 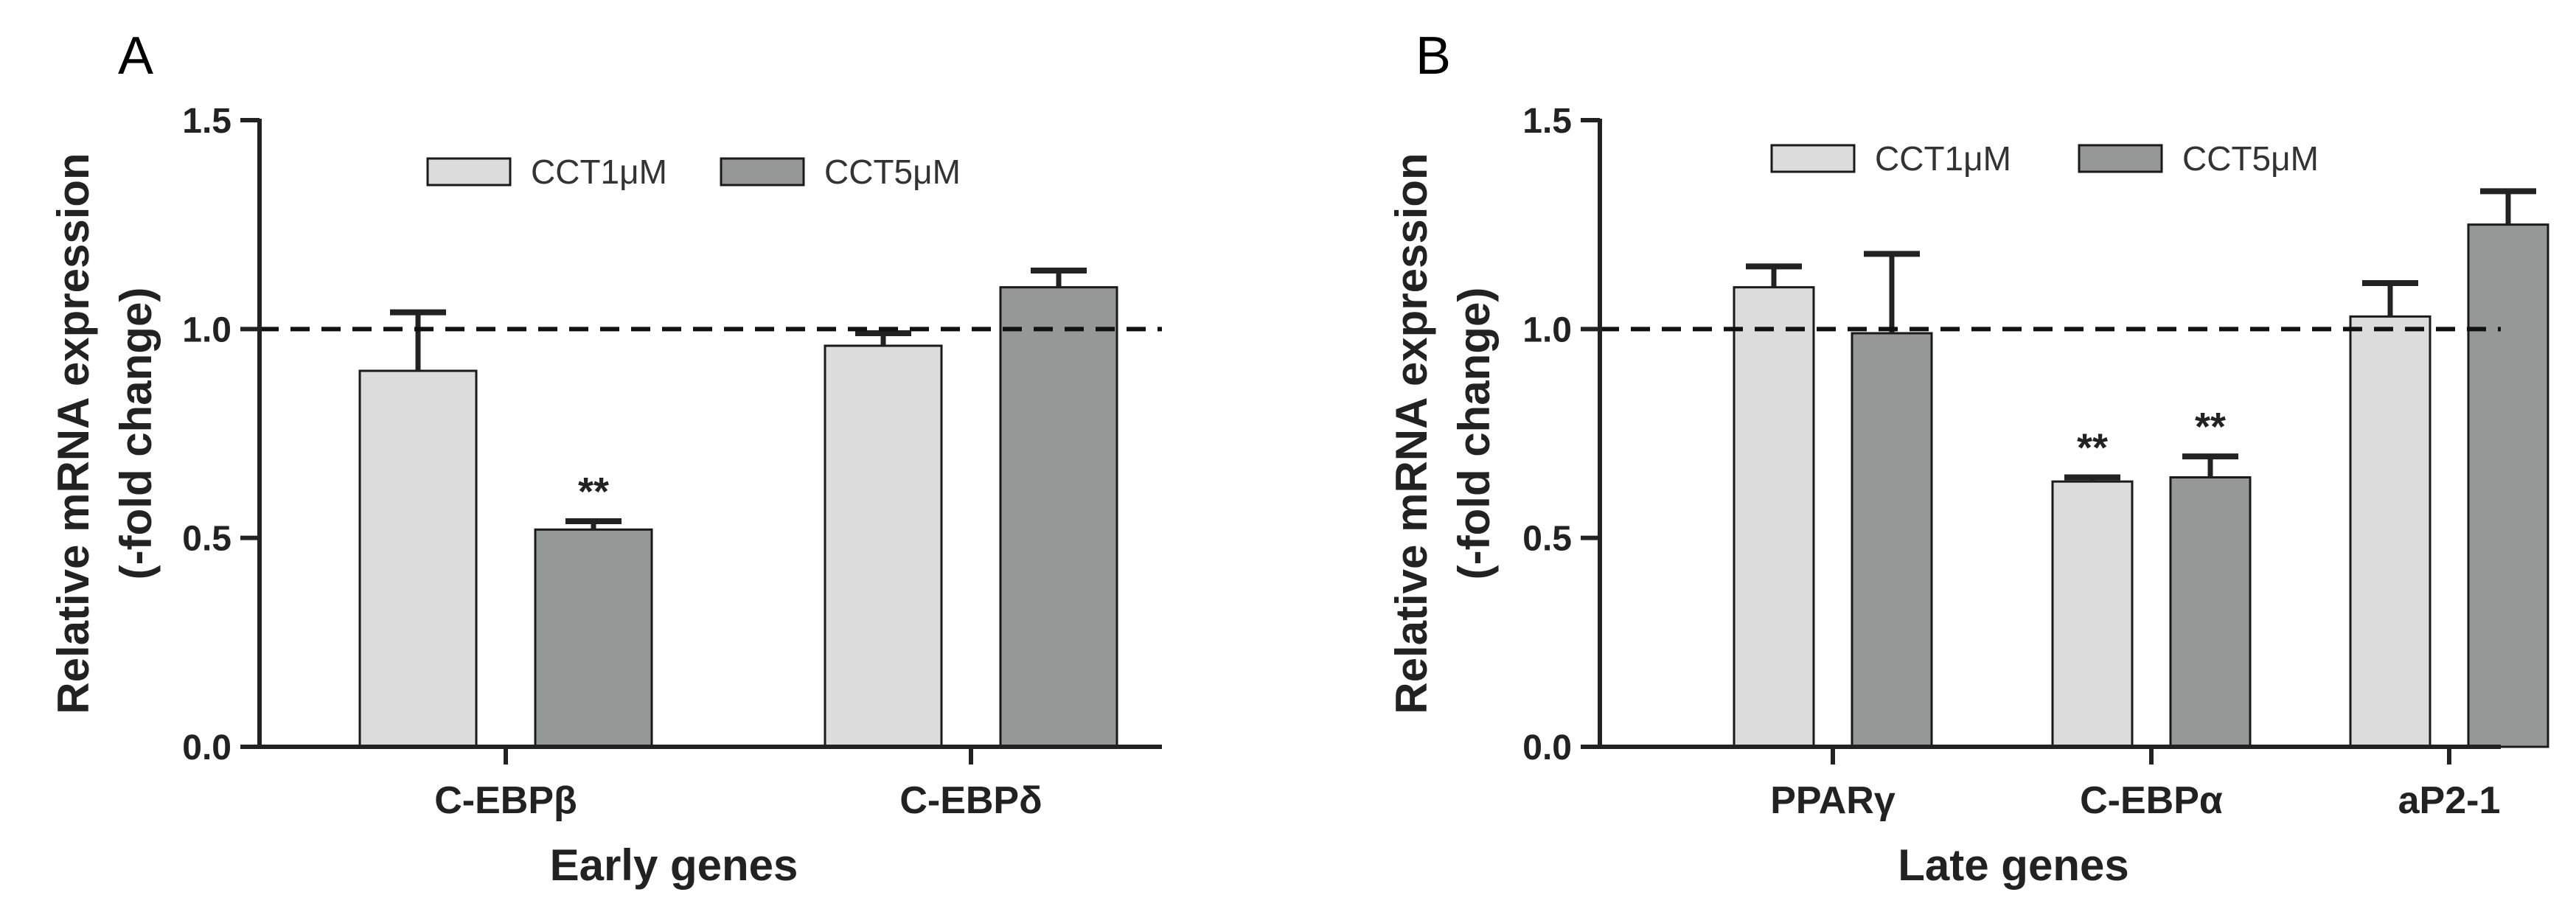 I want to click on x-category-label: aP2-1, so click(x=2450, y=800).